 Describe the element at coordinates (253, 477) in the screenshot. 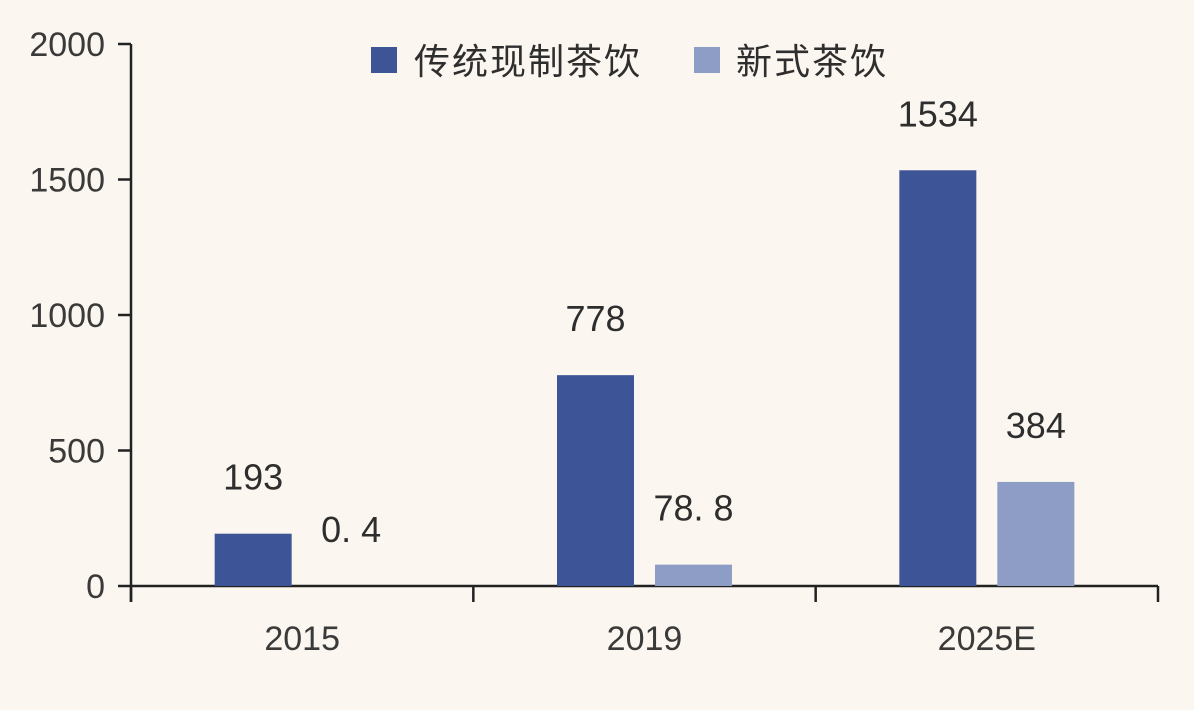

I see `data-label: 193` at that location.